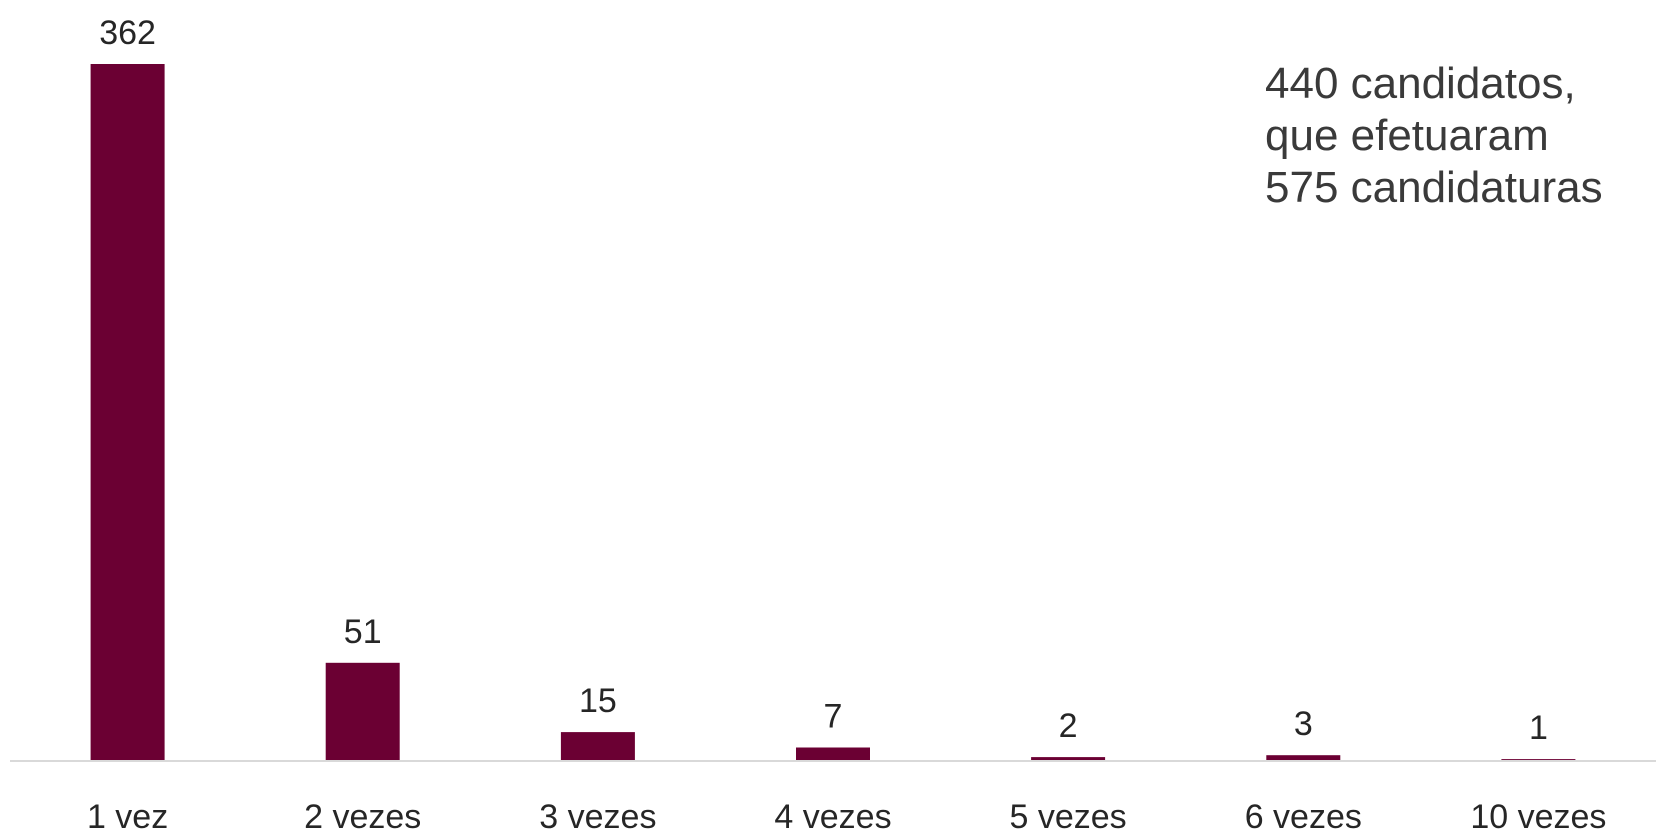 This screenshot has height=835, width=1656. What do you see at coordinates (127, 816) in the screenshot?
I see `x-tick-label-1: 1 vez` at bounding box center [127, 816].